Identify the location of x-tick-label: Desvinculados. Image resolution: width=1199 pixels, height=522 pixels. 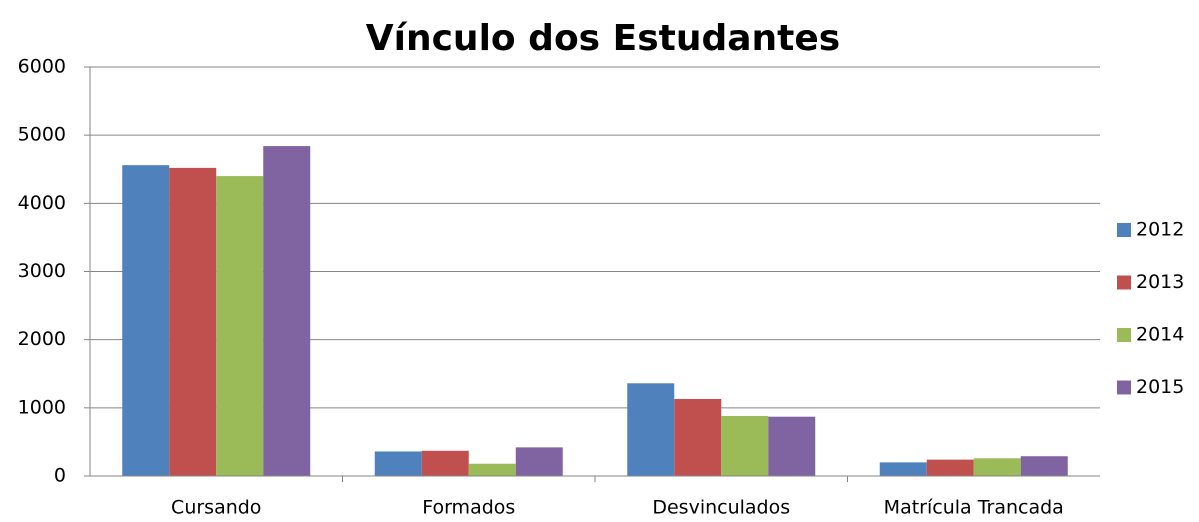
(721, 508).